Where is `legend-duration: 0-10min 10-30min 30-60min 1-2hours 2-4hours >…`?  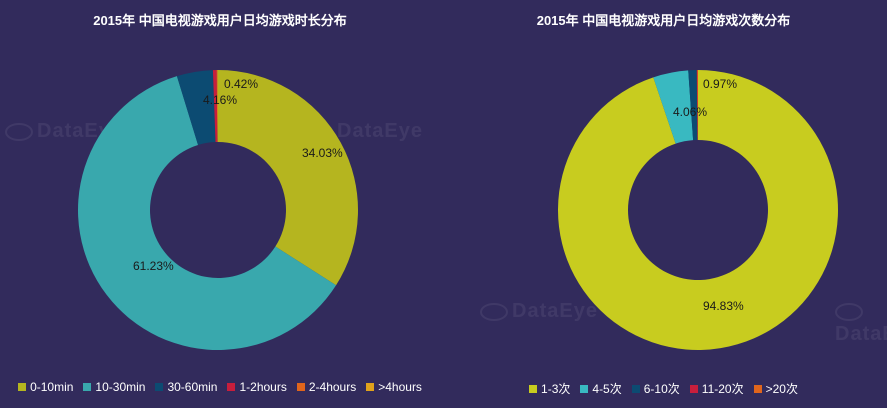 legend-duration: 0-10min 10-30min 30-60min 1-2hours 2-4hours >… is located at coordinates (220, 387).